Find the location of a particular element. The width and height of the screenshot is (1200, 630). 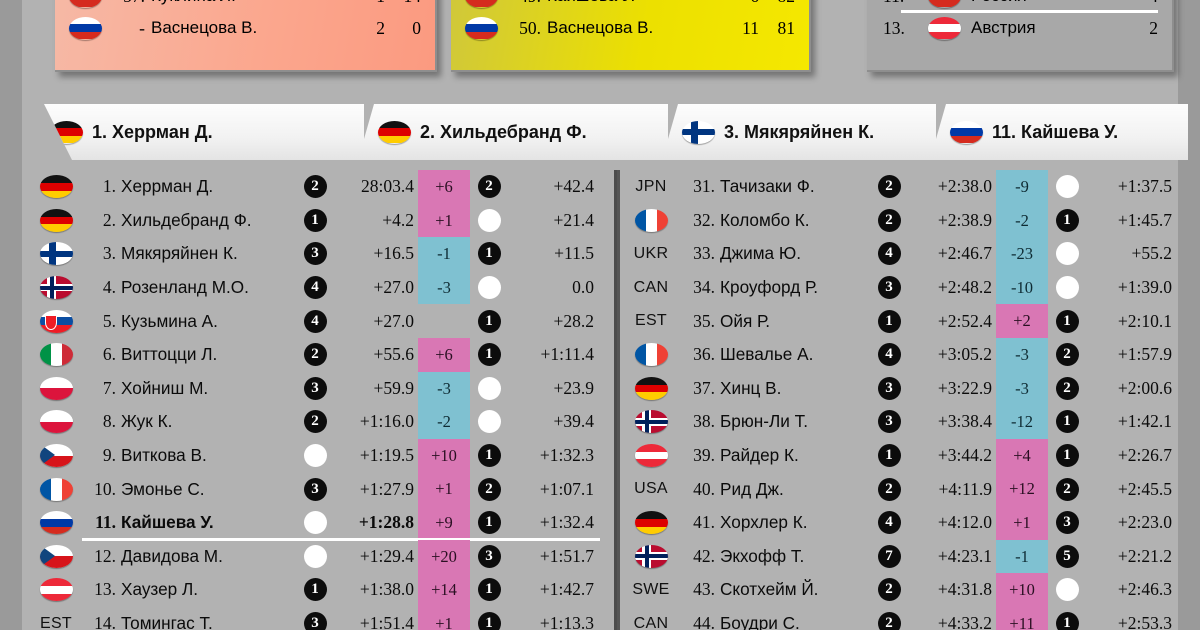

row-athlete-name: Розенланд М.О. is located at coordinates (185, 287).